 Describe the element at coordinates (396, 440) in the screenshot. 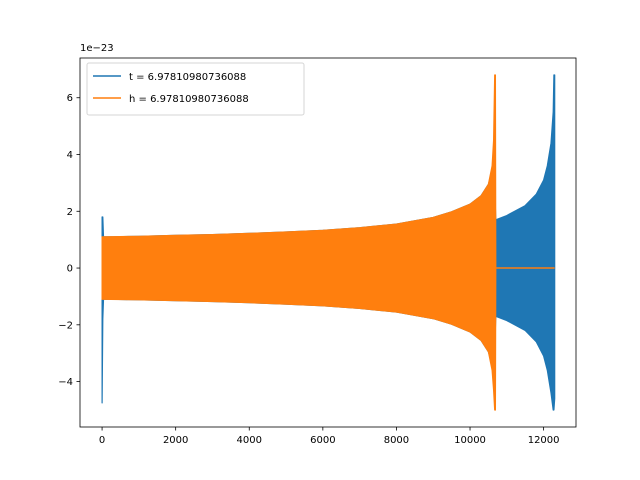

I see `x-tick-label: 8000` at that location.